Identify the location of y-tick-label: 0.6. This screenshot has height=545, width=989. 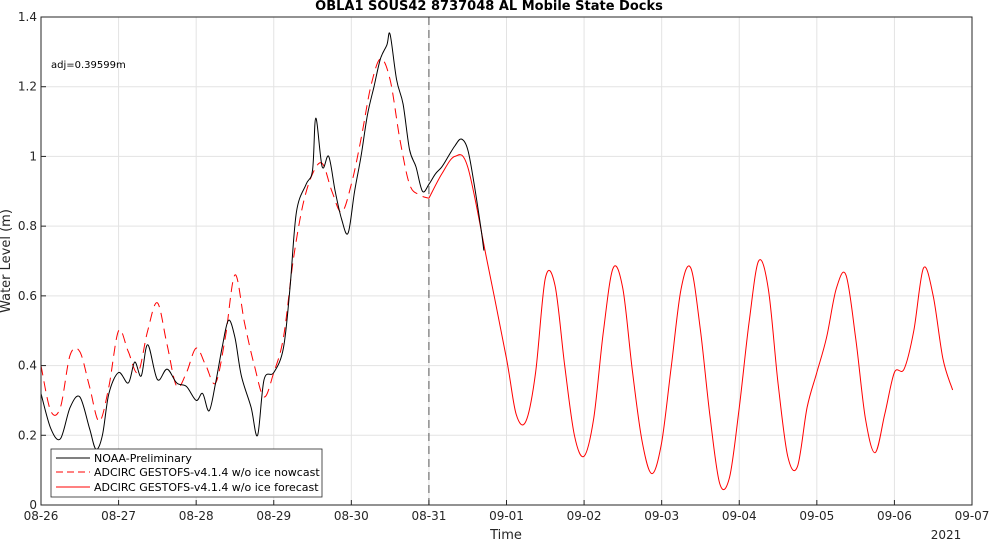
(27, 296).